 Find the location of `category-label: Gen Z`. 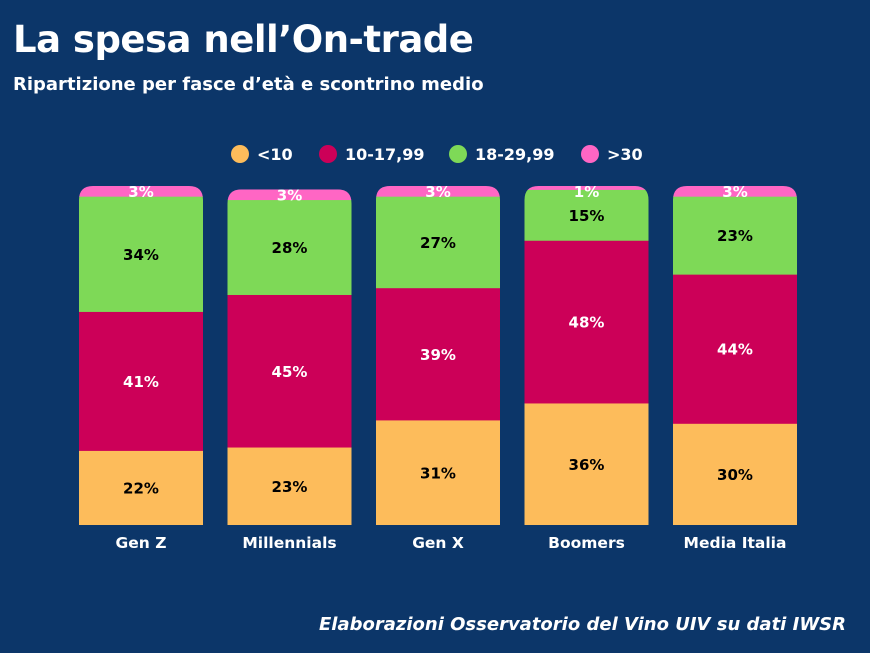

category-label: Gen Z is located at coordinates (141, 543).